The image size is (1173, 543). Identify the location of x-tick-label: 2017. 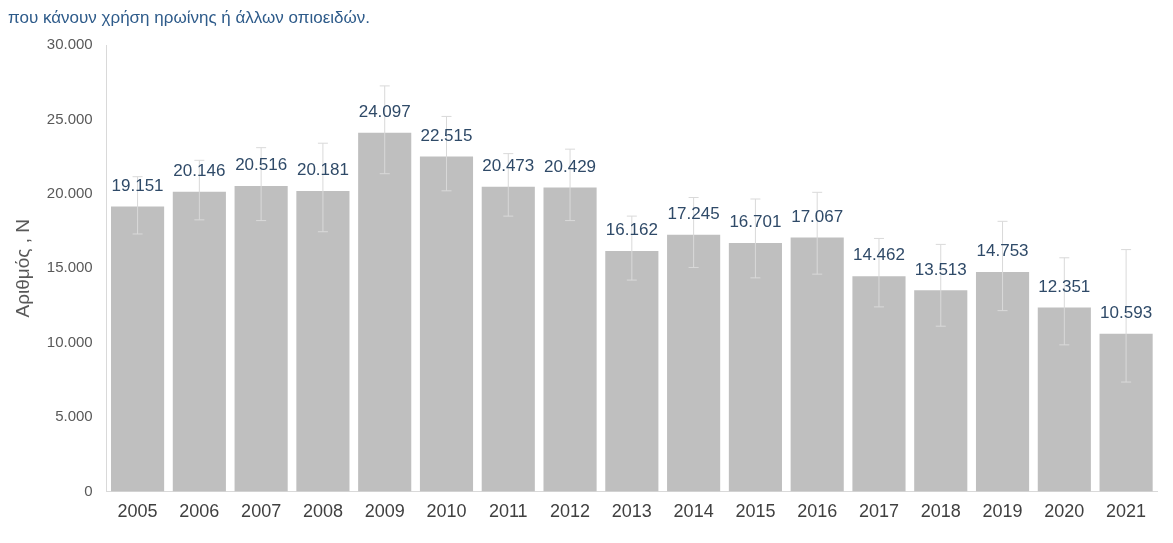
(878, 511).